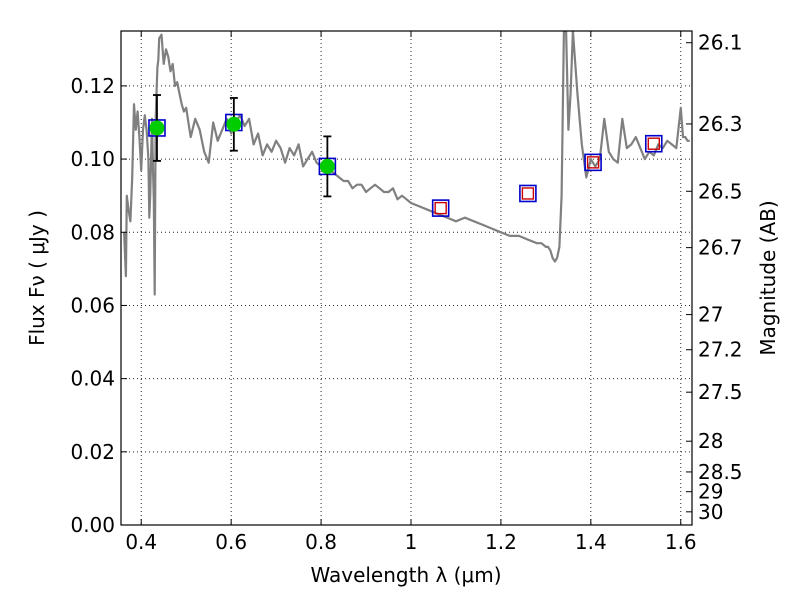  What do you see at coordinates (681, 542) in the screenshot?
I see `x-tick-label: 1.6` at bounding box center [681, 542].